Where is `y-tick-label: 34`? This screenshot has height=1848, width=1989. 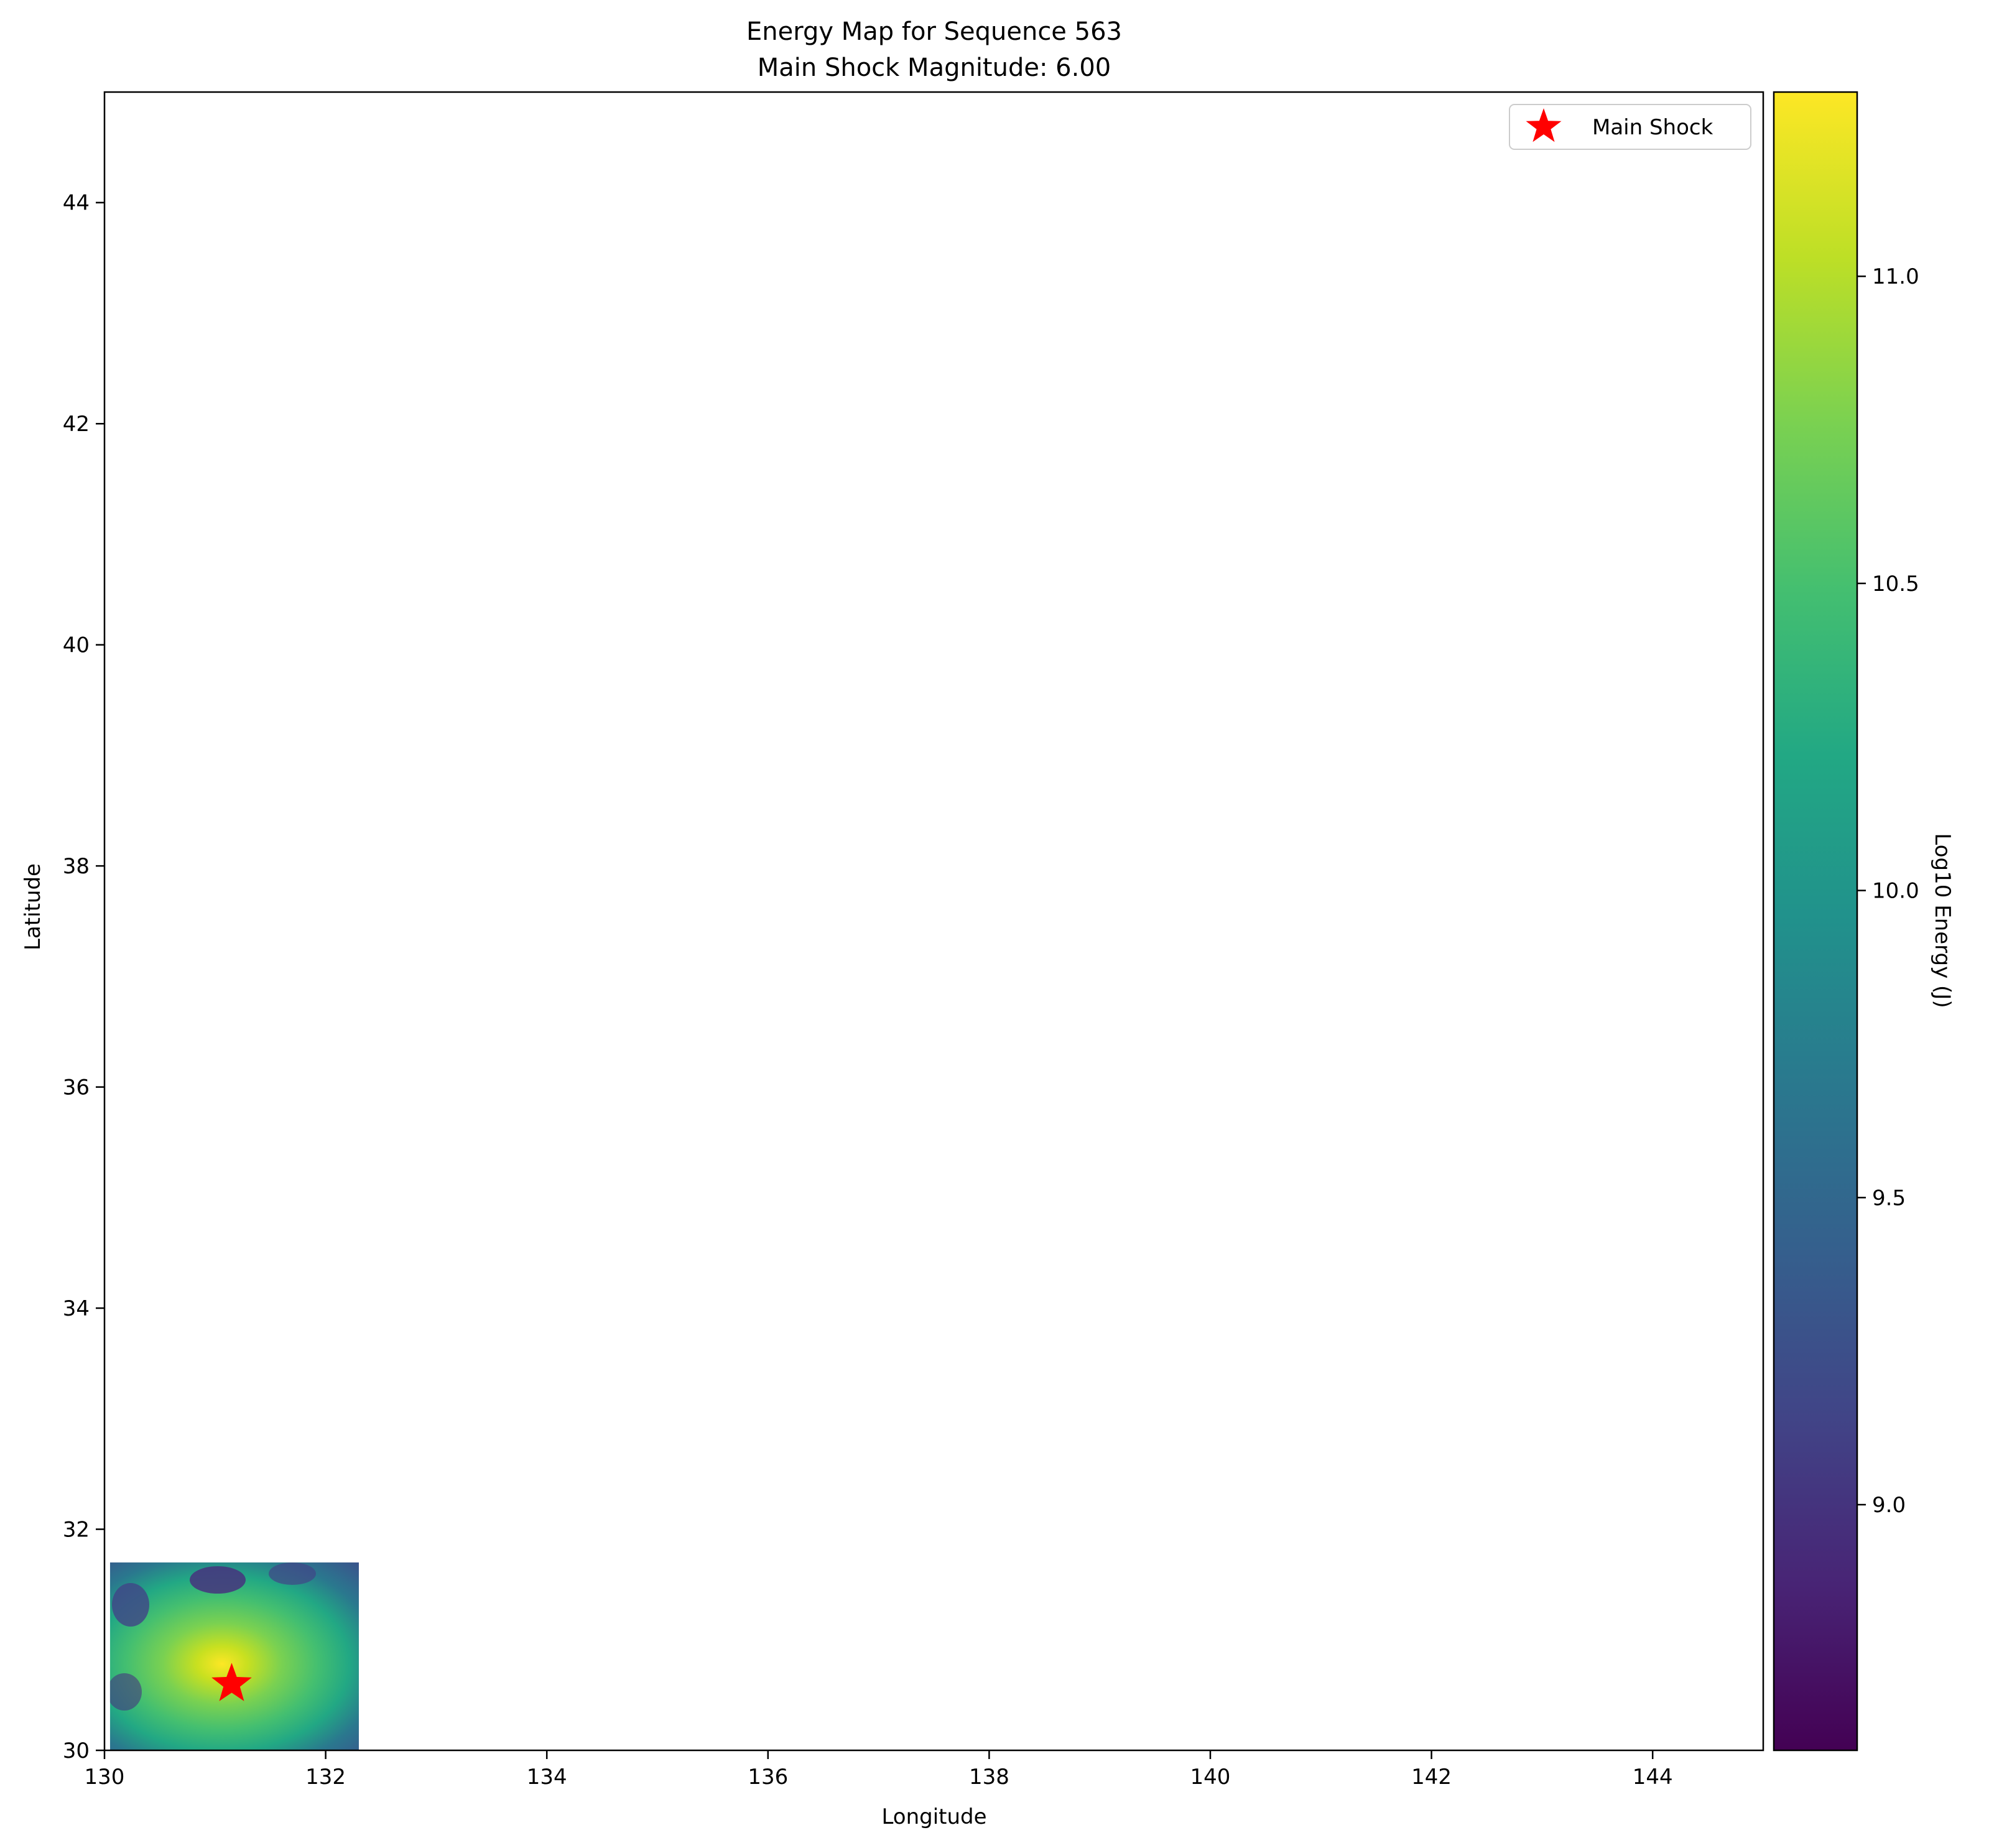 y-tick-label: 34 is located at coordinates (76, 1308).